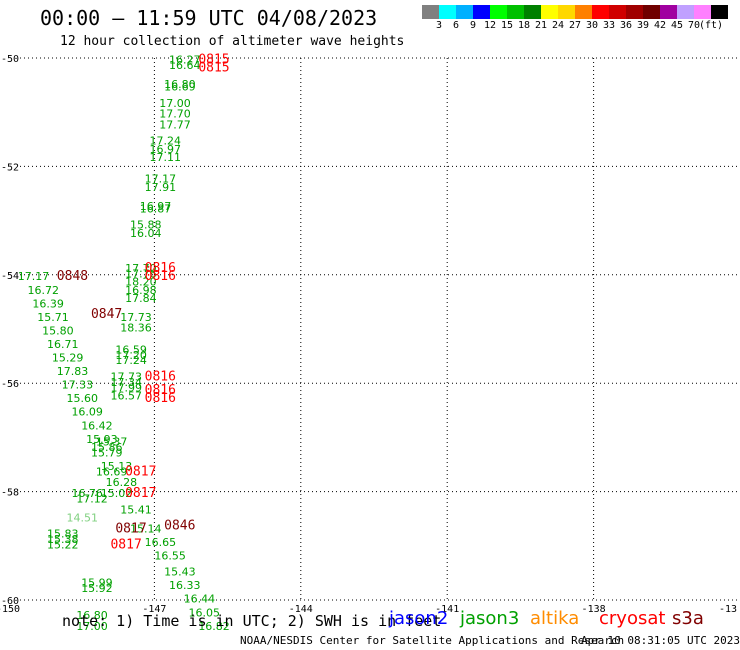 The width and height of the screenshot is (740, 650). What do you see at coordinates (112, 471) in the screenshot?
I see `wave-height-label: 16.69` at bounding box center [112, 471].